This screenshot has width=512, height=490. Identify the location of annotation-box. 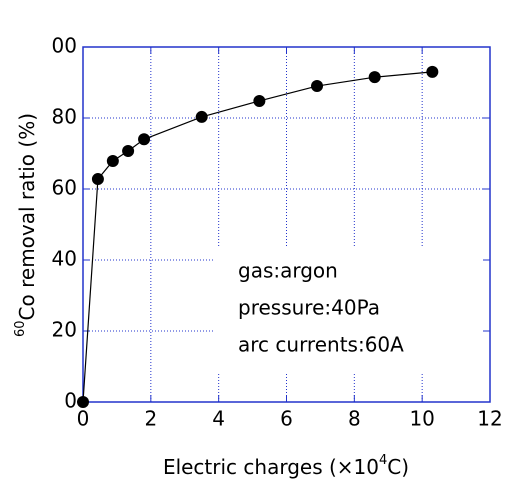
(349, 310).